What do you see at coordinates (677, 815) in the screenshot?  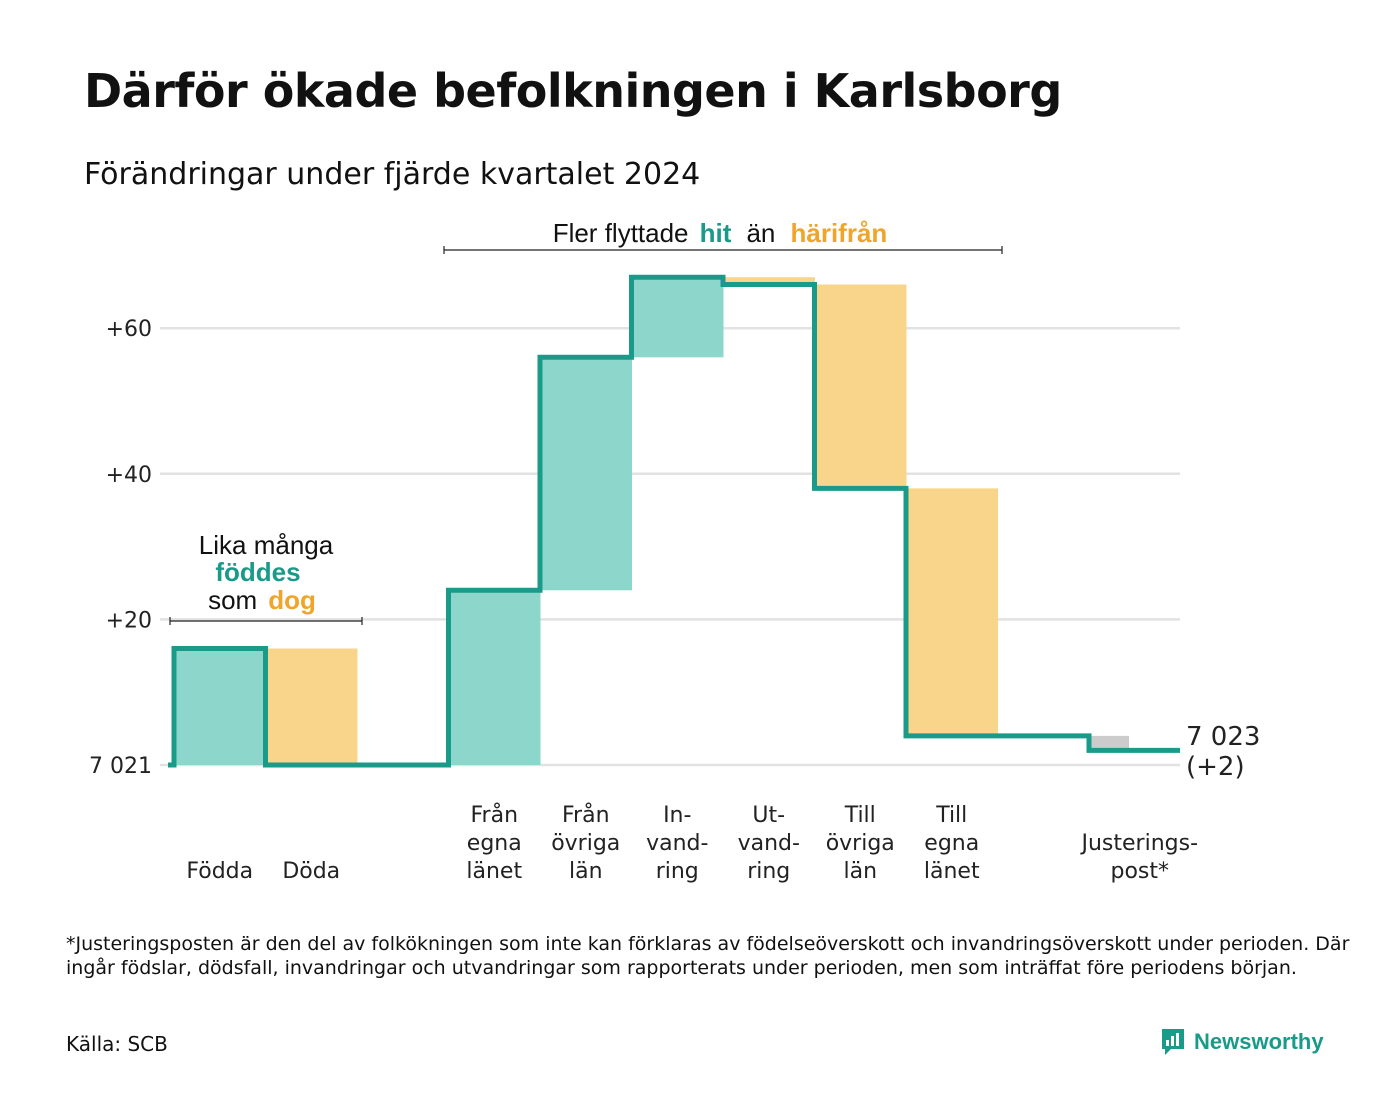 I see `category-label: In-` at bounding box center [677, 815].